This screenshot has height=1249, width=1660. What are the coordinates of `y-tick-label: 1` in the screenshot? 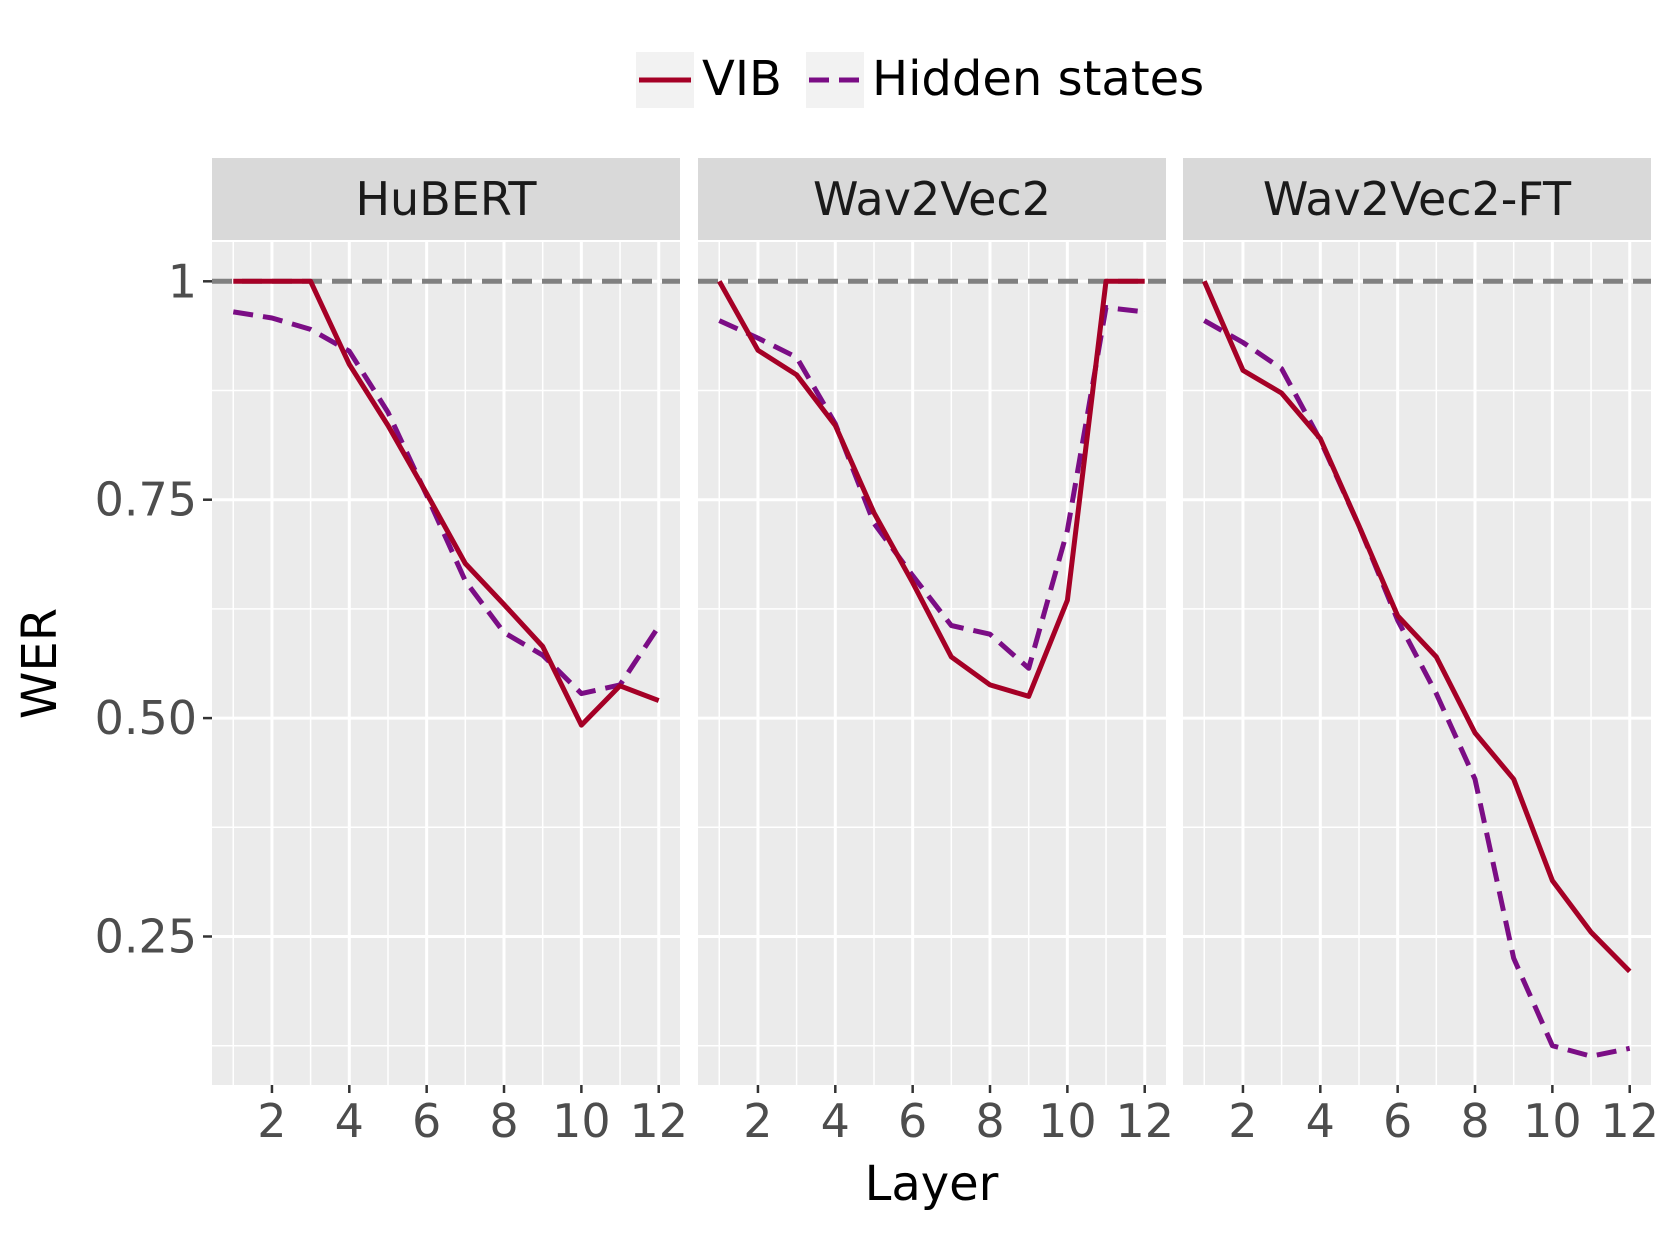 It's located at (182, 281).